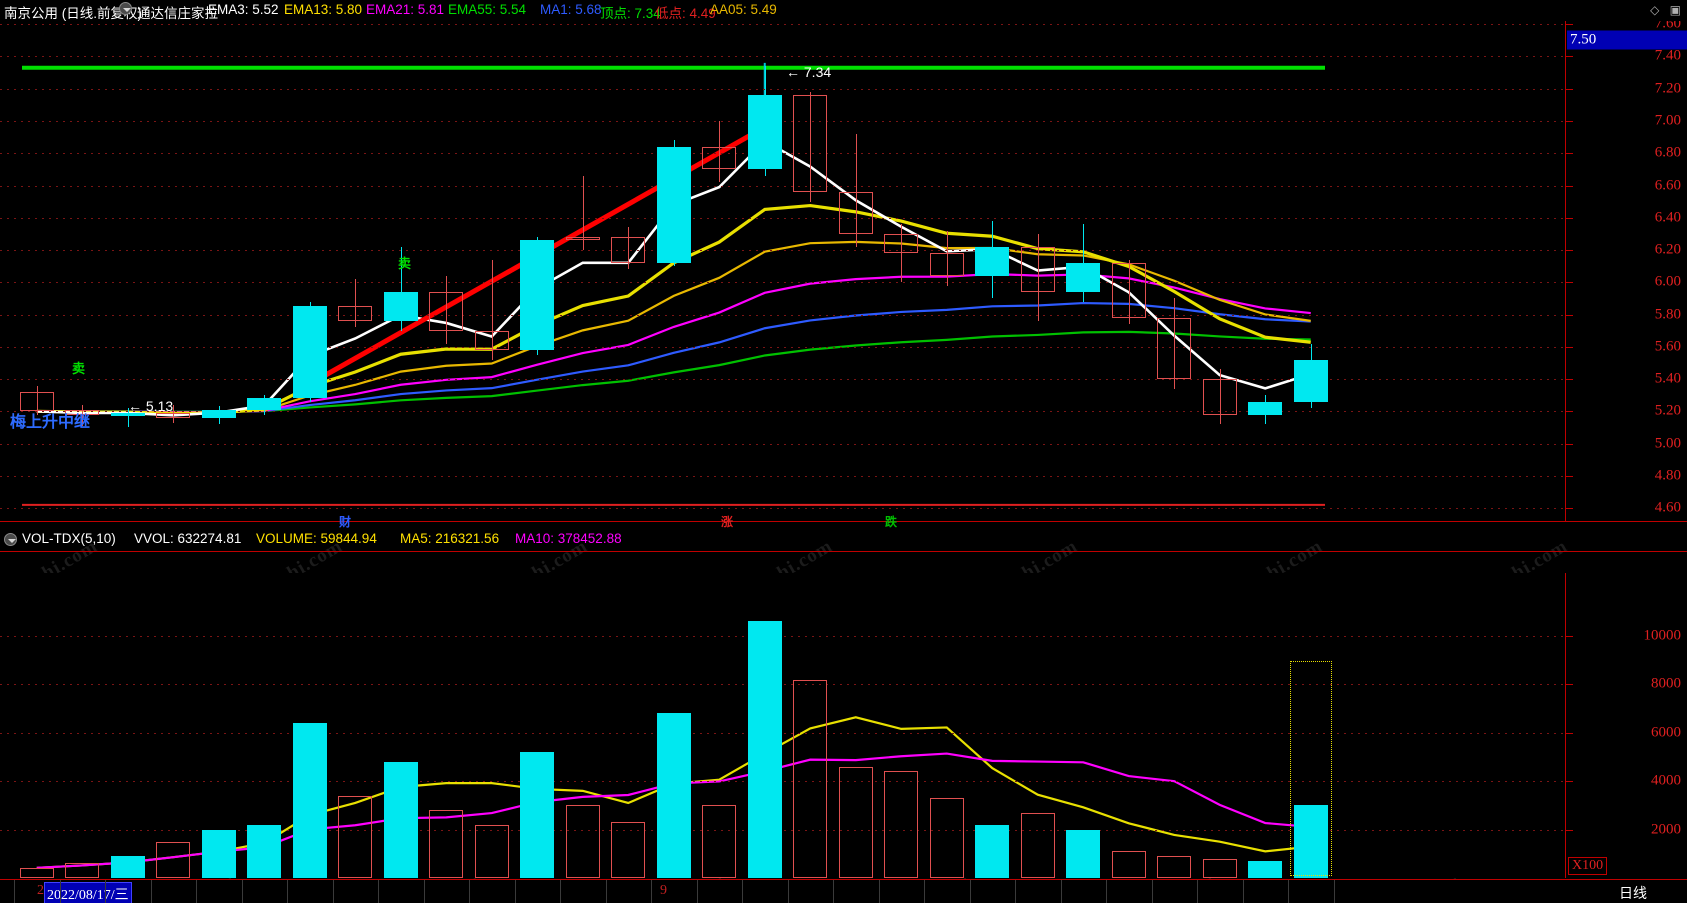 This screenshot has height=903, width=1687. I want to click on volume-selection-box, so click(1311, 768).